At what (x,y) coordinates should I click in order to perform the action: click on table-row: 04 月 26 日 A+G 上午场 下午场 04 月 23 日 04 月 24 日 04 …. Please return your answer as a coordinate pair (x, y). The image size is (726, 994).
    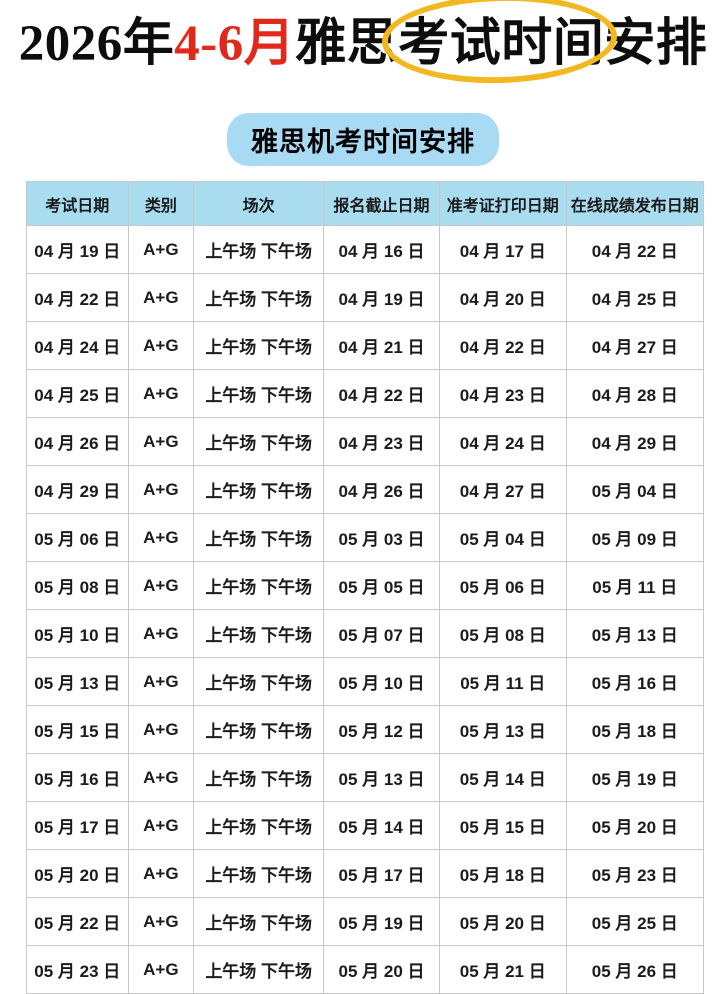
    Looking at the image, I should click on (365, 441).